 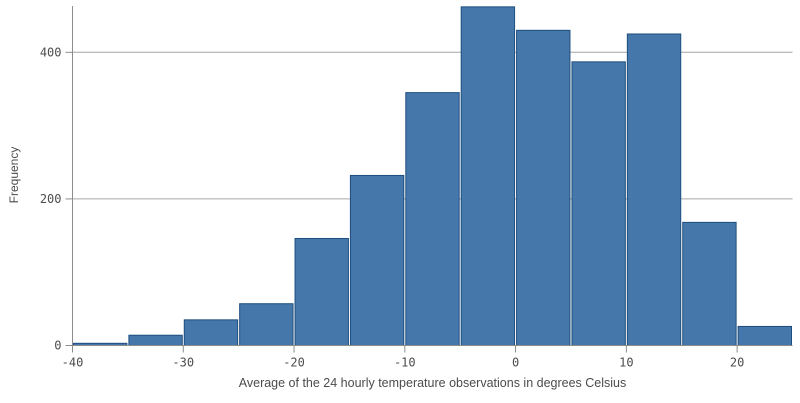 I want to click on x-tick-label: 0, so click(x=515, y=363).